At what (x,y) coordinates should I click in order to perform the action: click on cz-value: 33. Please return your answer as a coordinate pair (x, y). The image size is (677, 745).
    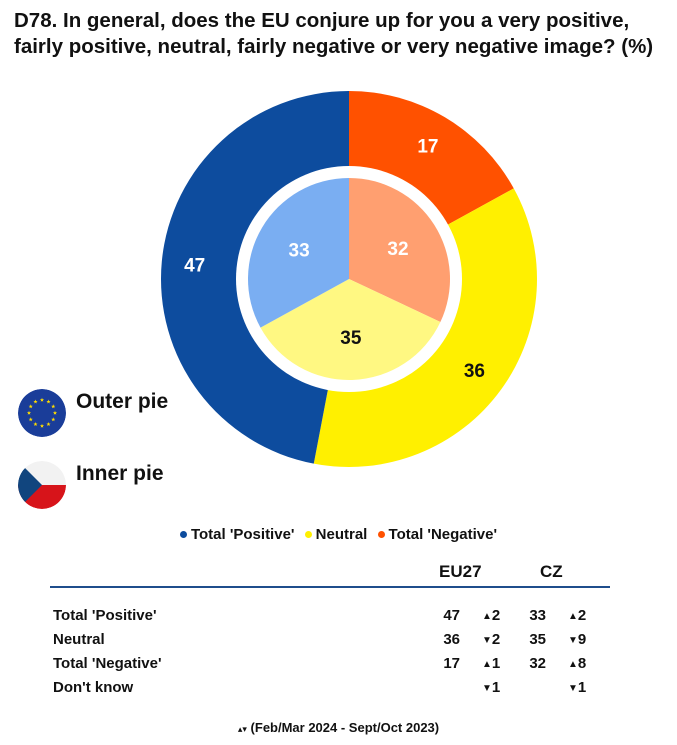
    Looking at the image, I should click on (537, 615).